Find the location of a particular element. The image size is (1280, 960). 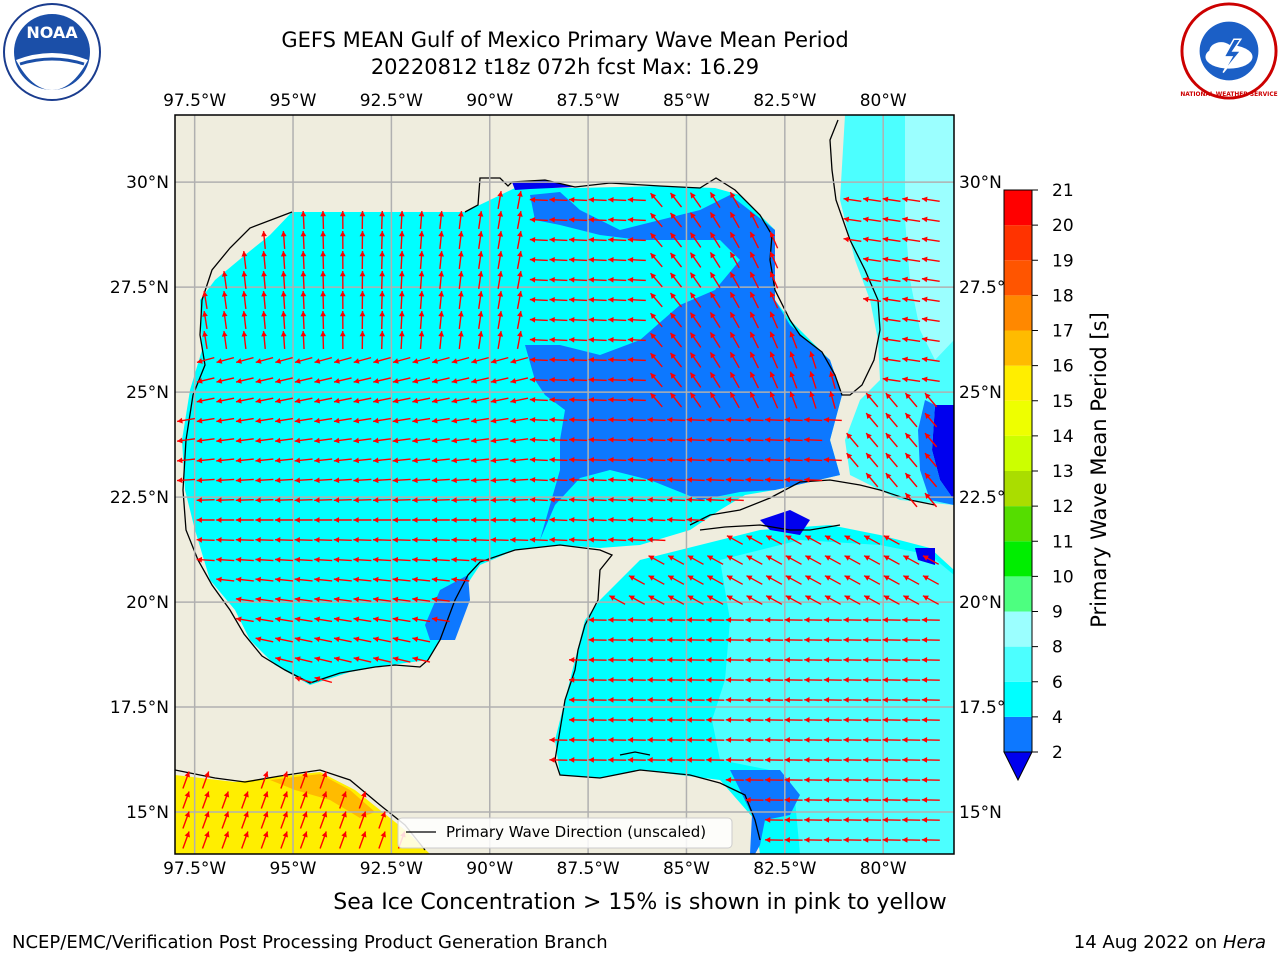

colorbar-tick-label: 17 is located at coordinates (1063, 332).